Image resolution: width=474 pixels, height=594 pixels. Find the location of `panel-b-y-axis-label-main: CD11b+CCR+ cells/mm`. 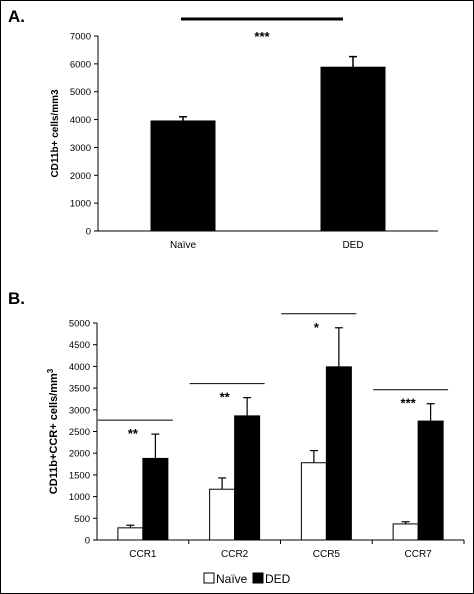

panel-b-y-axis-label-main: CD11b+CCR+ cells/mm is located at coordinates (54, 433).